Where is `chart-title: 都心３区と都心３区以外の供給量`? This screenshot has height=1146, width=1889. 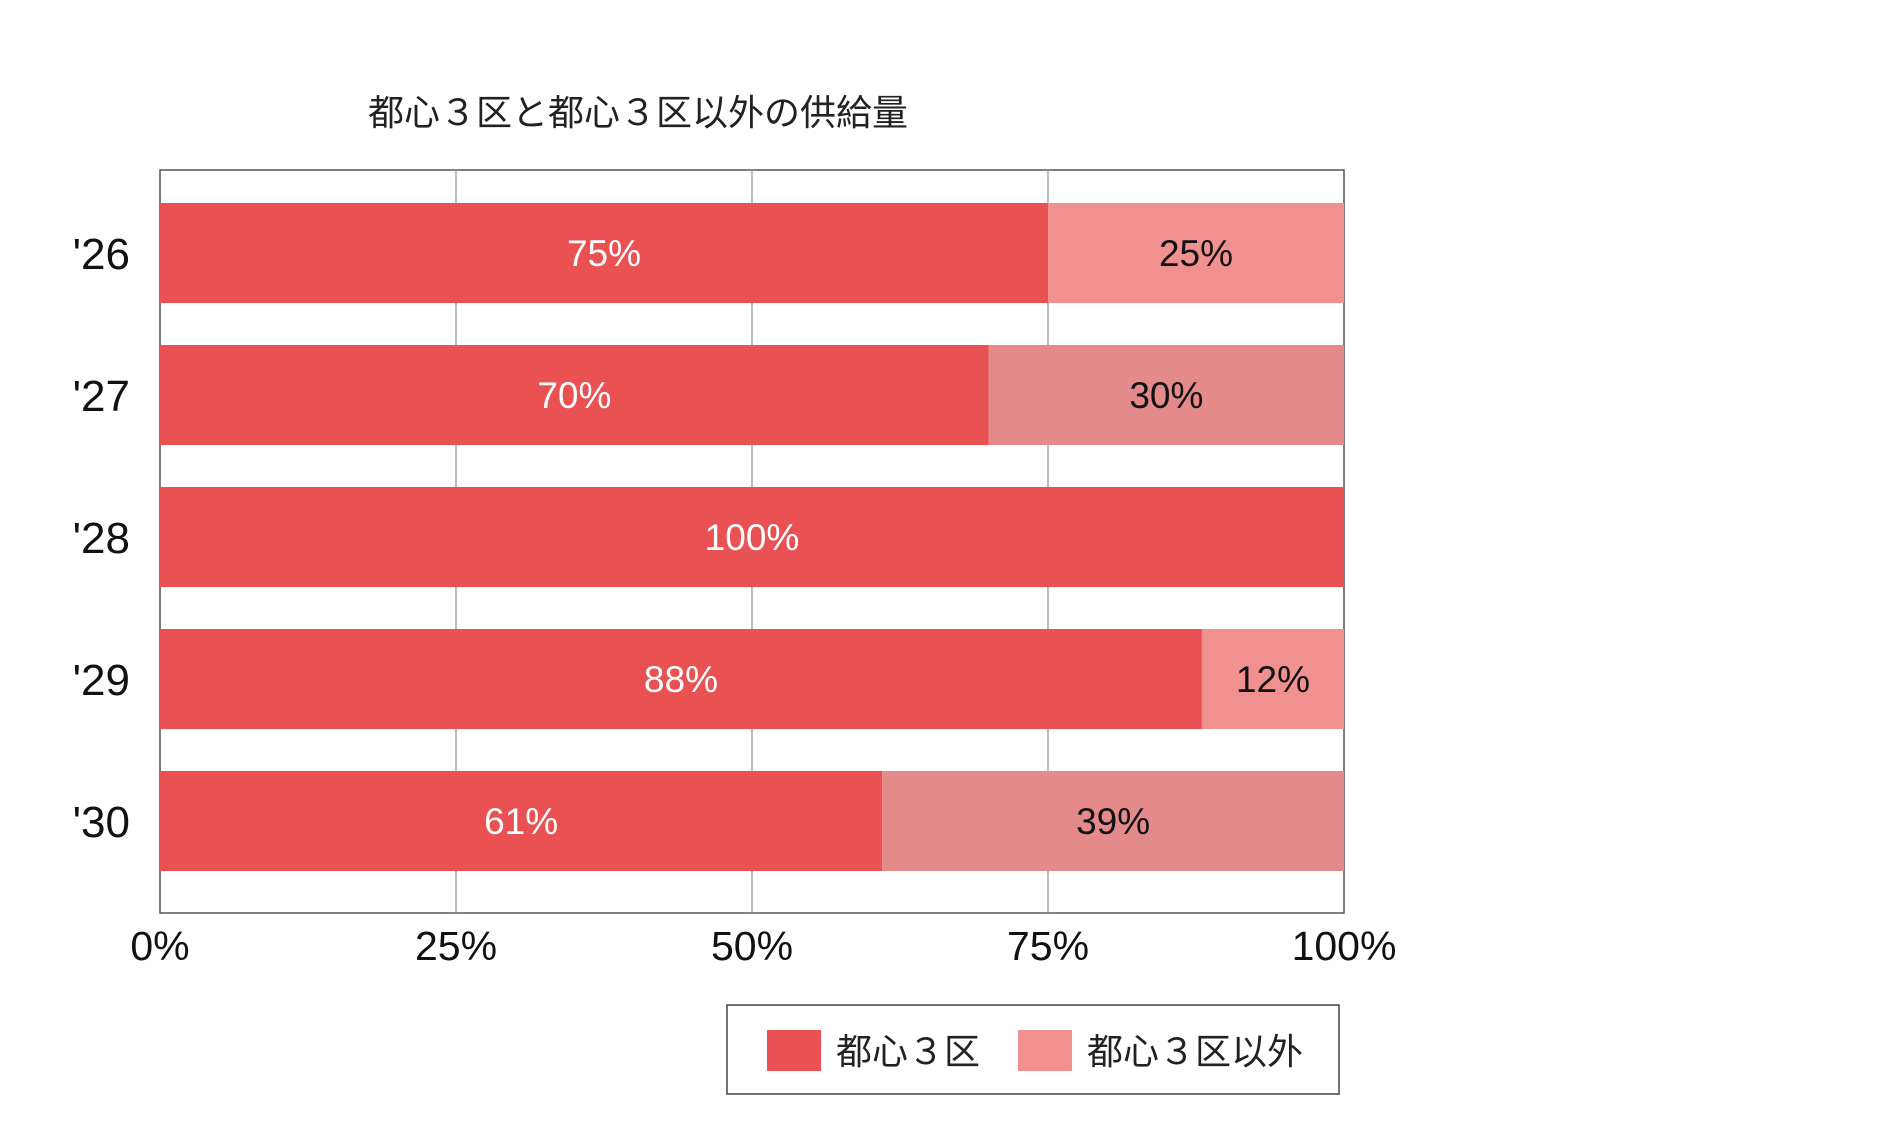
chart-title: 都心３区と都心３区以外の供給量 is located at coordinates (638, 113).